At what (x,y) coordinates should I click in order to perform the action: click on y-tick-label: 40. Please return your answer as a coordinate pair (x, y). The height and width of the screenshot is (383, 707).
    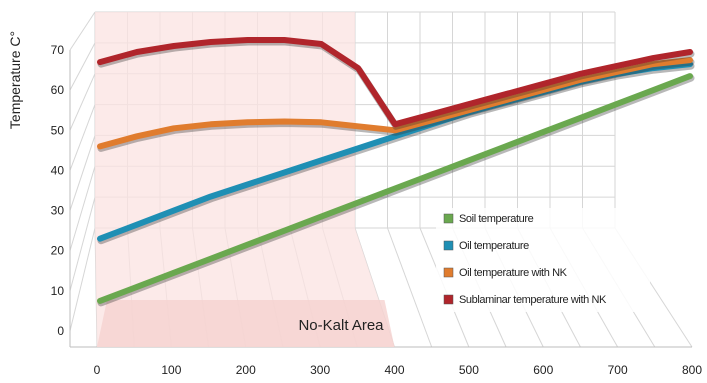
    Looking at the image, I should click on (58, 170).